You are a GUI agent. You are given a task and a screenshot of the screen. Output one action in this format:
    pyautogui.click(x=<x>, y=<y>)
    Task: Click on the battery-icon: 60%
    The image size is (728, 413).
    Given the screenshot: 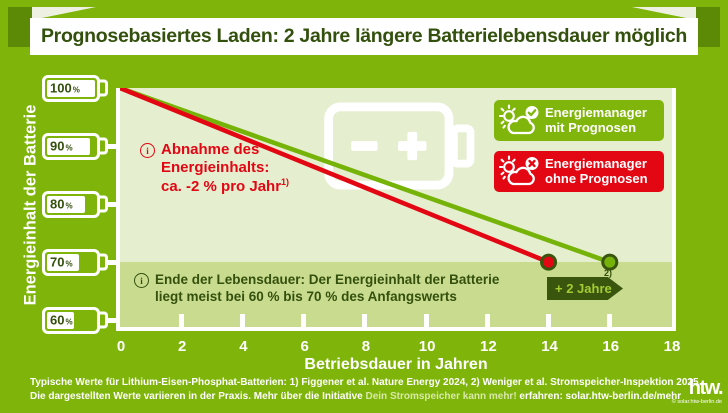 What is the action you would take?
    pyautogui.click(x=71, y=320)
    